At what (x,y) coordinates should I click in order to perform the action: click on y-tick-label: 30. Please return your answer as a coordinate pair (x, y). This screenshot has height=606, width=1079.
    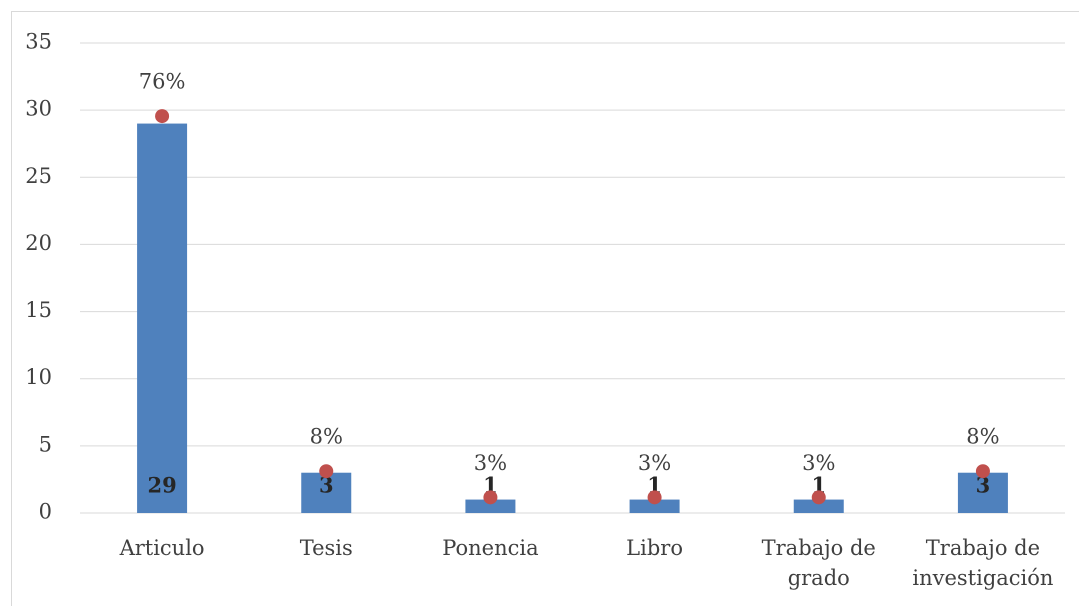
    Looking at the image, I should click on (38, 109).